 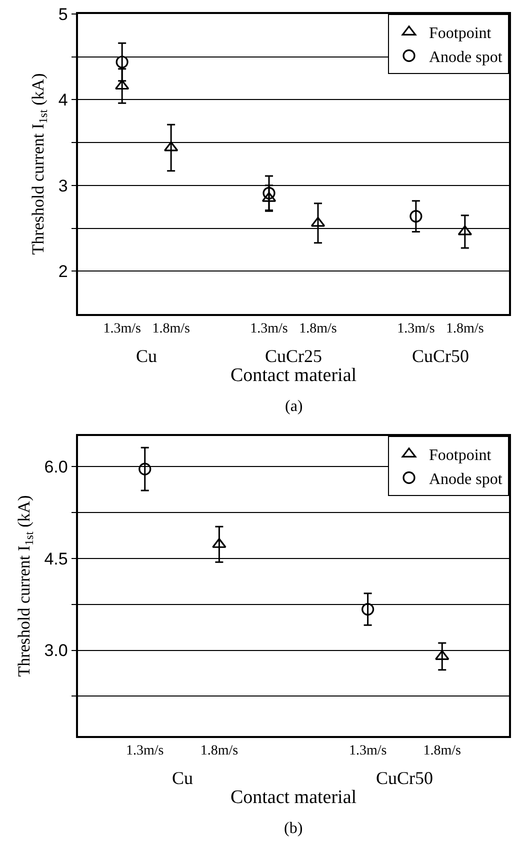 I want to click on text: (b), so click(x=293, y=828).